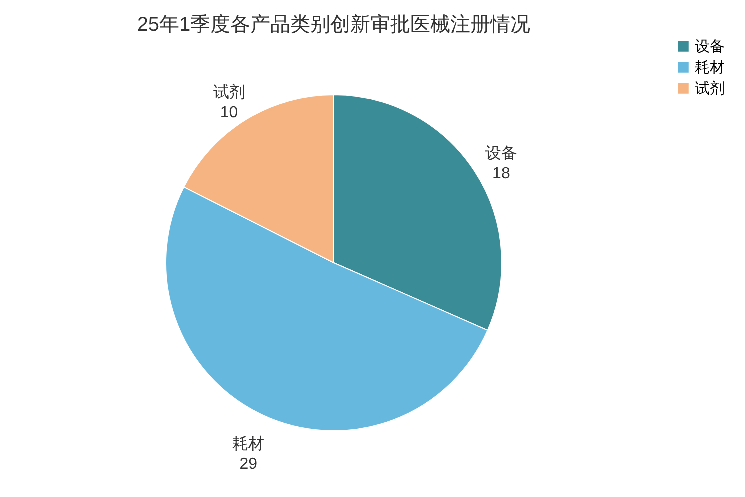  What do you see at coordinates (710, 89) in the screenshot?
I see `legend-label: 试剂` at bounding box center [710, 89].